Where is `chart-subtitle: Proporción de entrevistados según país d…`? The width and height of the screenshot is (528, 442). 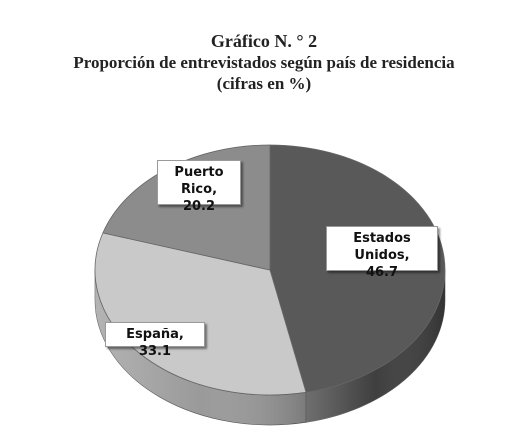
chart-subtitle: Proporción de entrevistados según país d… is located at coordinates (264, 62).